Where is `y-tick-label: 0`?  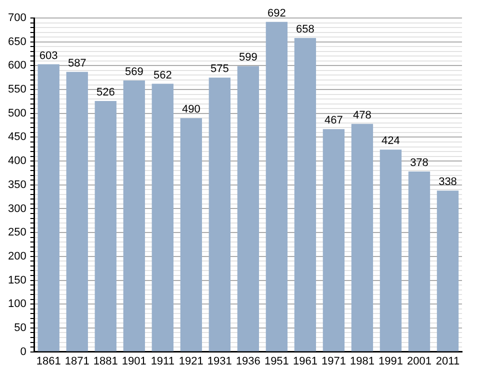
y-tick-label: 0 is located at coordinates (23, 352).